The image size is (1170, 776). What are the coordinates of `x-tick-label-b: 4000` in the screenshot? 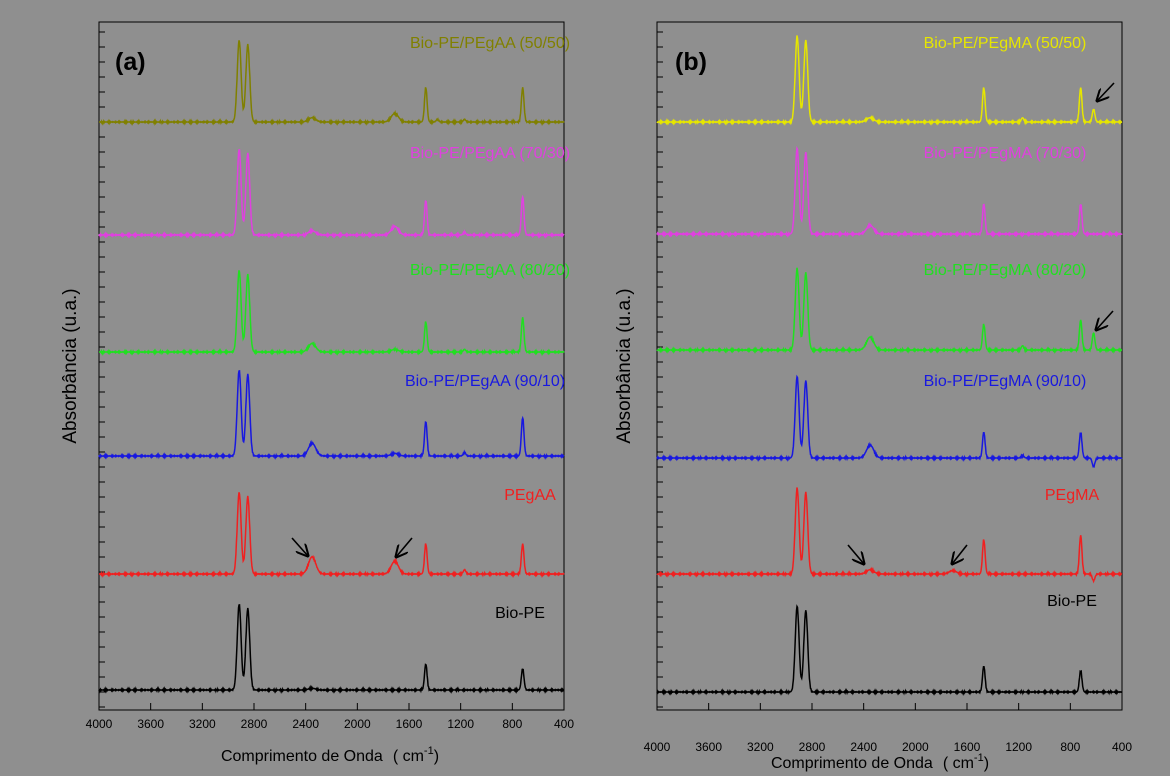 It's located at (657, 747).